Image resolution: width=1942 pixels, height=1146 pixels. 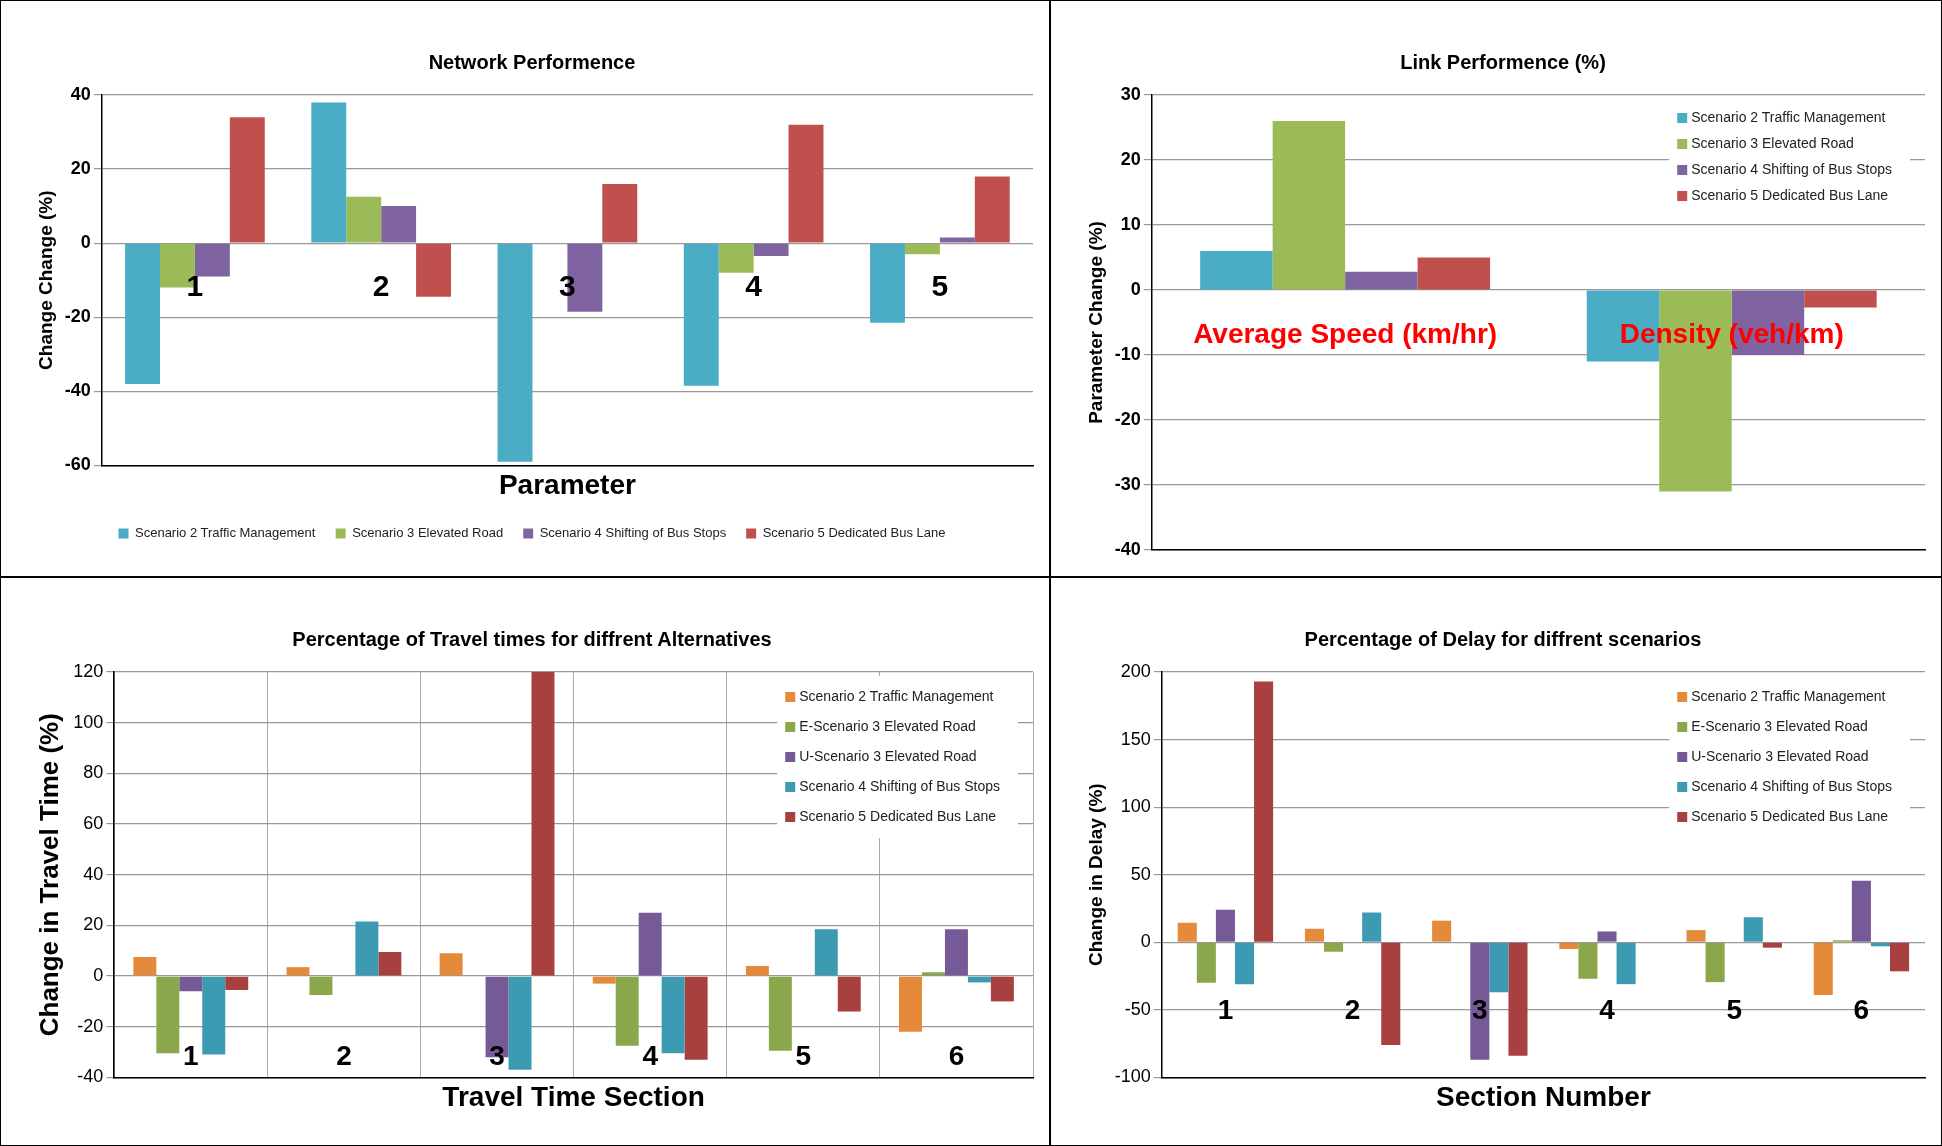 What do you see at coordinates (1132, 1076) in the screenshot?
I see `y-tick-label: -100` at bounding box center [1132, 1076].